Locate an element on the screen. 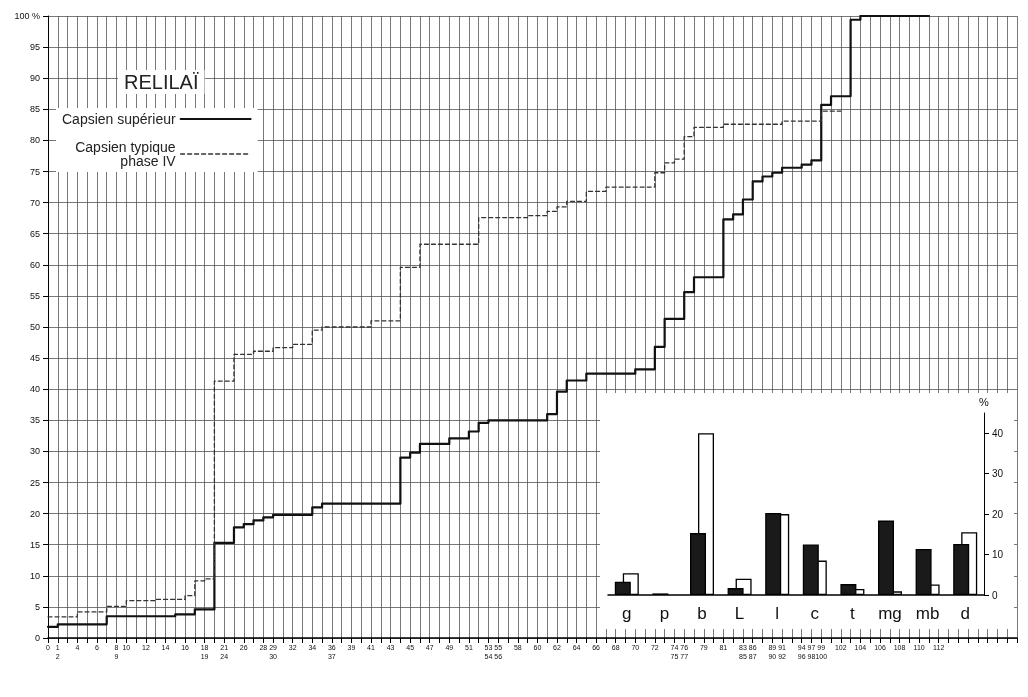 The height and width of the screenshot is (697, 1028). y-tick-label: 60 is located at coordinates (34, 264).